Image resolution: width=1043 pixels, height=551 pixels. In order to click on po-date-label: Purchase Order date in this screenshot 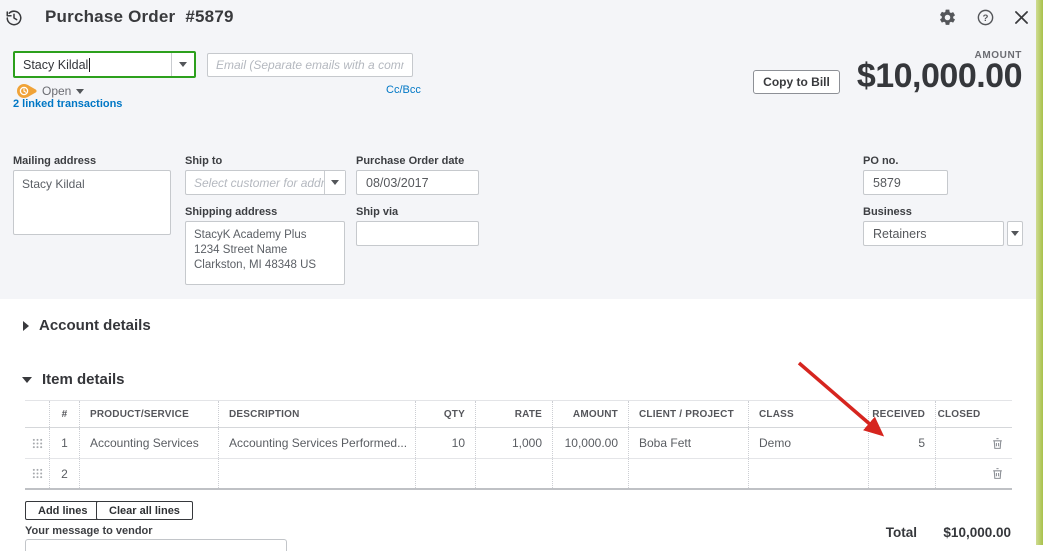, I will do `click(410, 161)`.